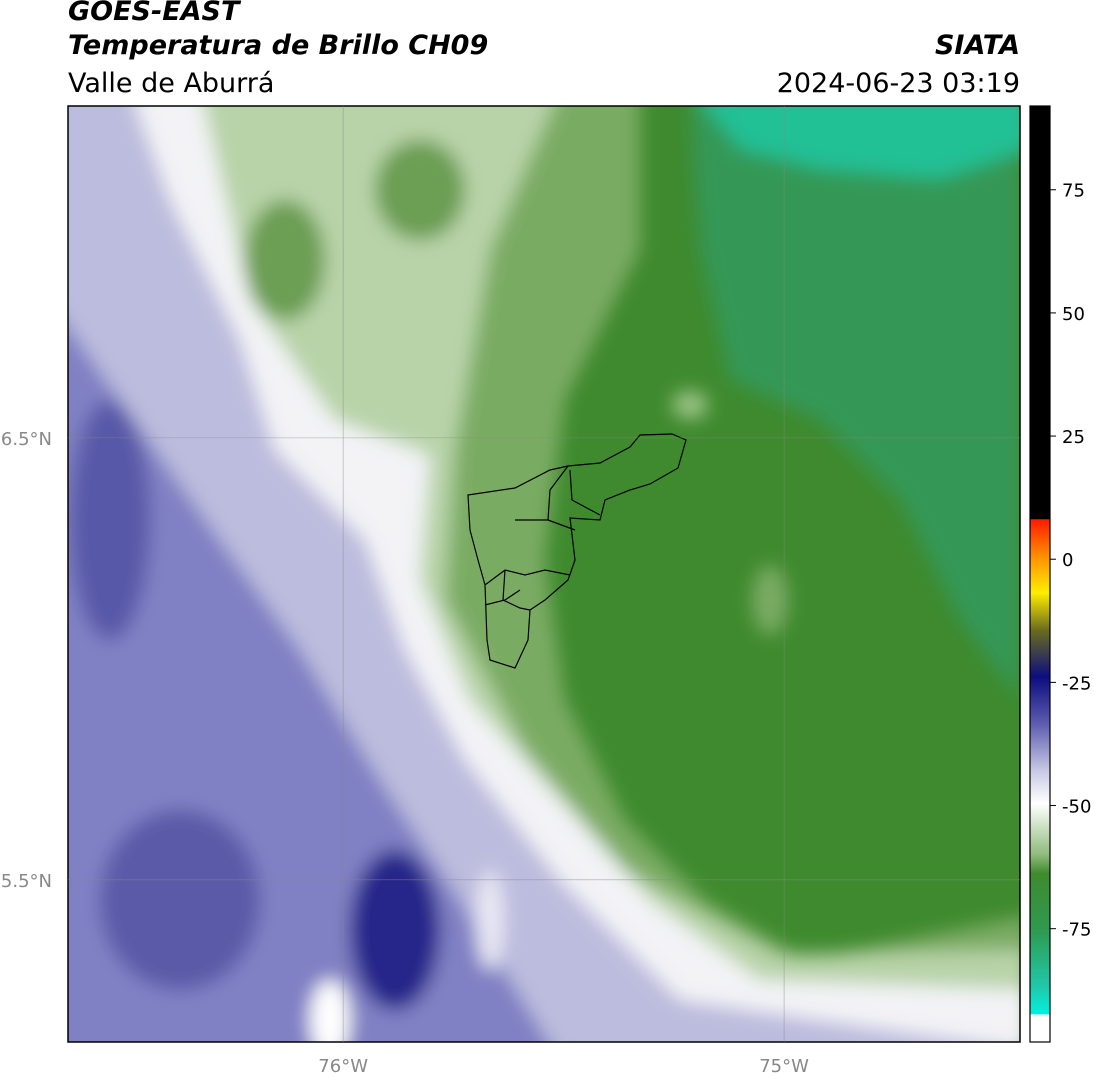  Describe the element at coordinates (577, 551) in the screenshot. I see `municipal-boundaries` at that location.